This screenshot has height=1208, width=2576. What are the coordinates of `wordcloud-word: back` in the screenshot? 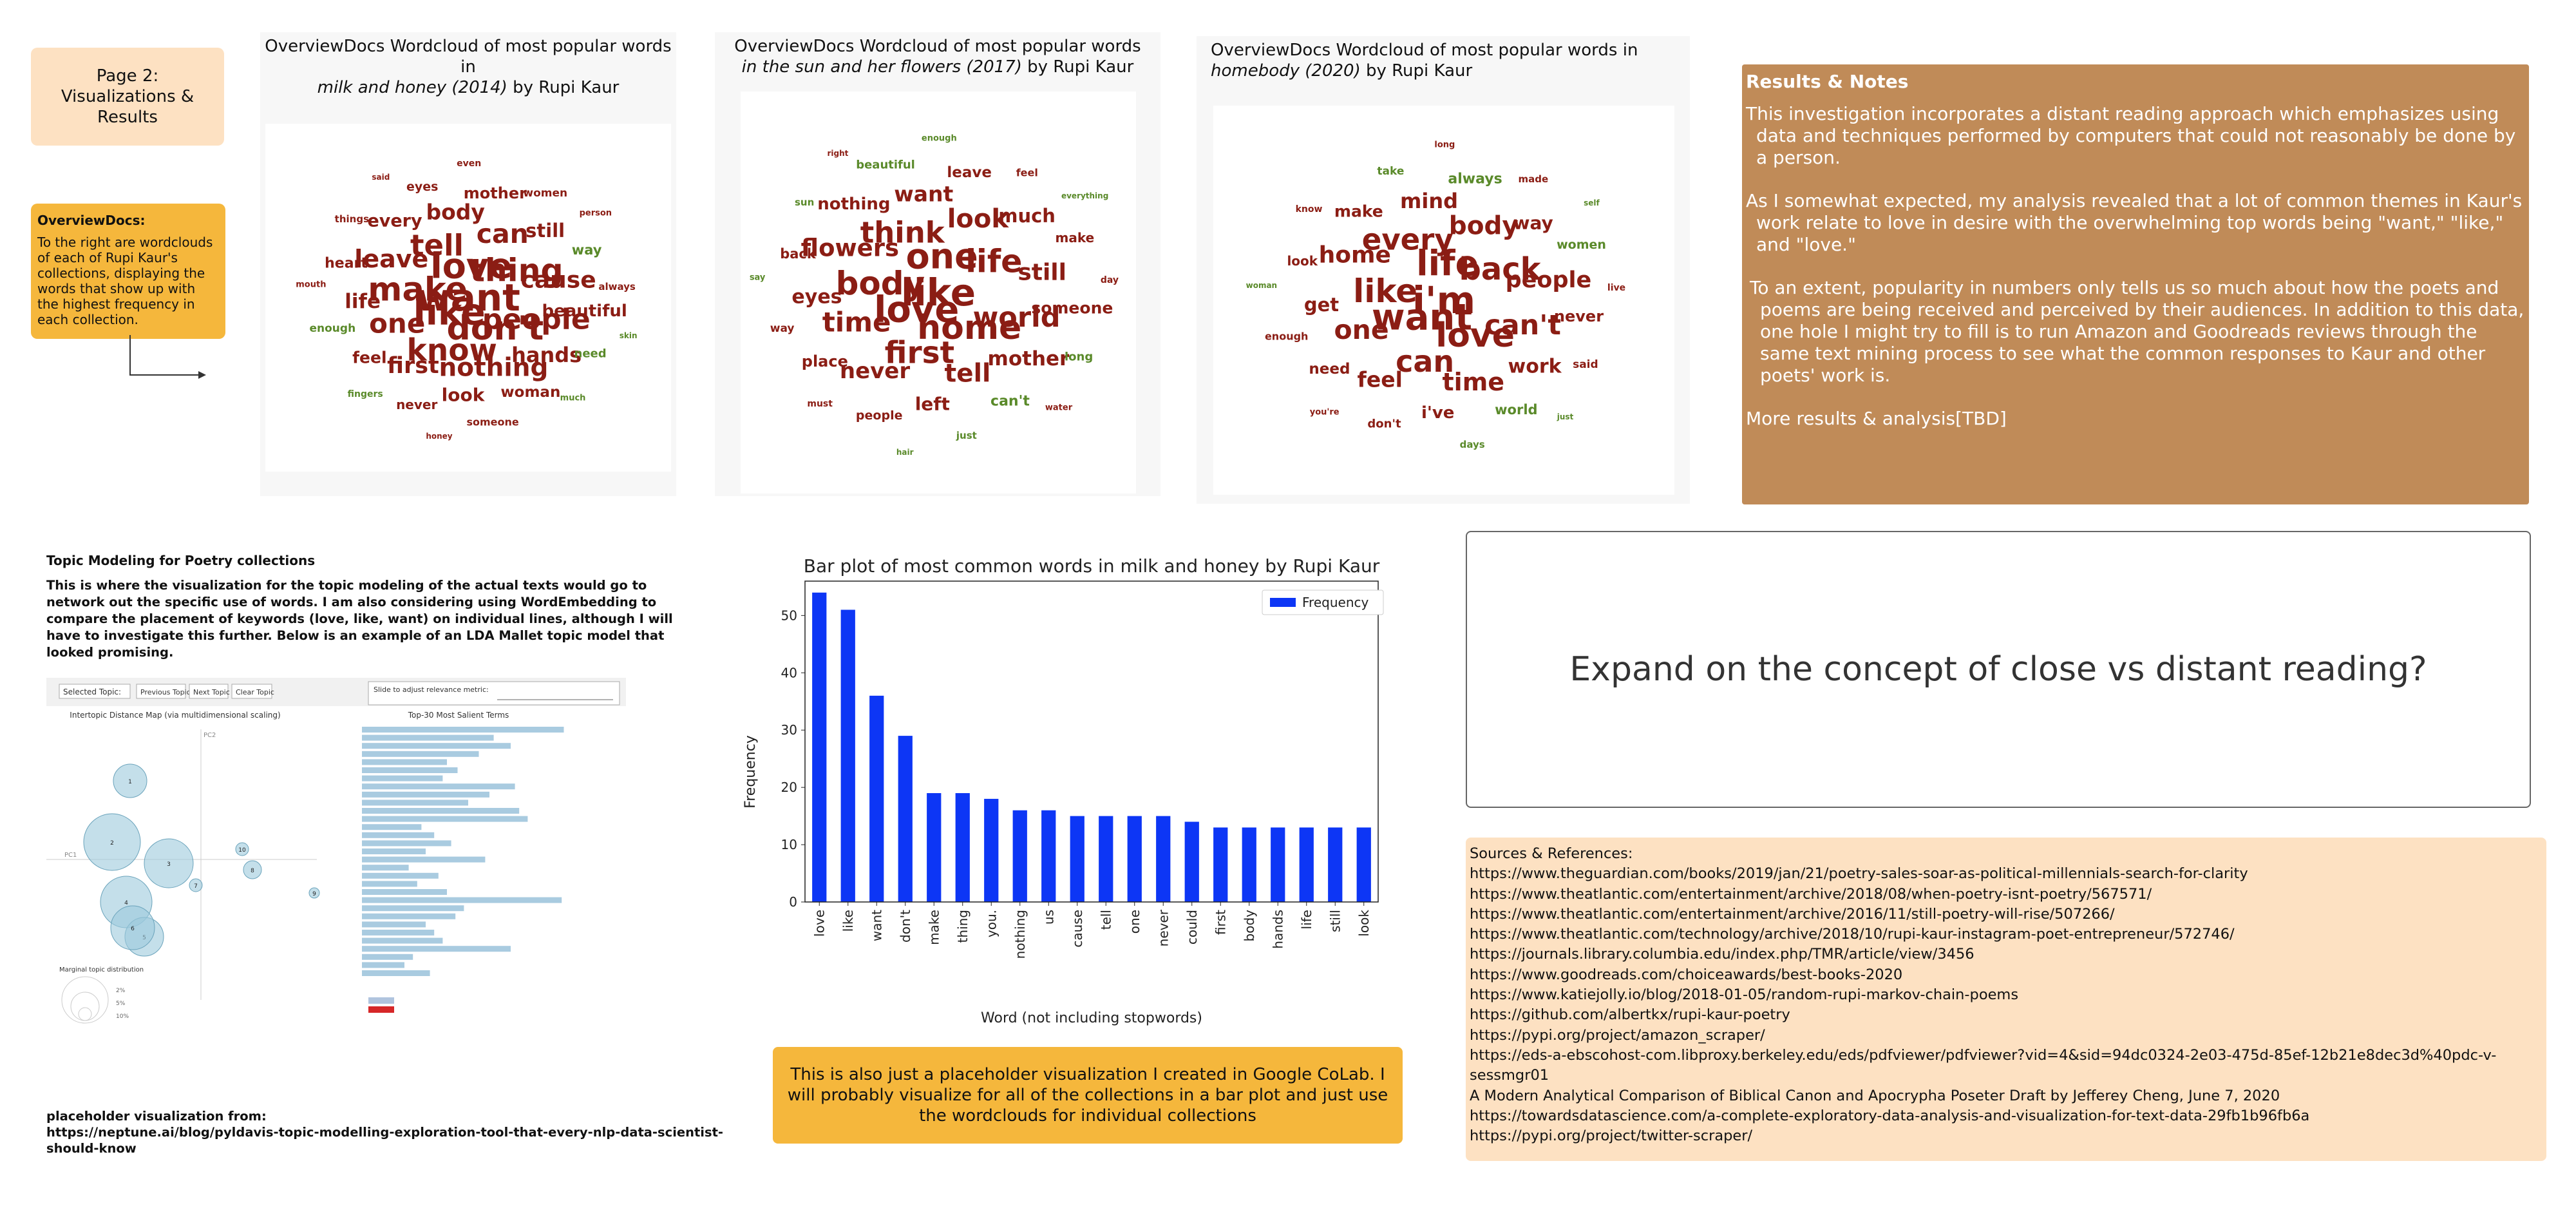 It's located at (798, 253).